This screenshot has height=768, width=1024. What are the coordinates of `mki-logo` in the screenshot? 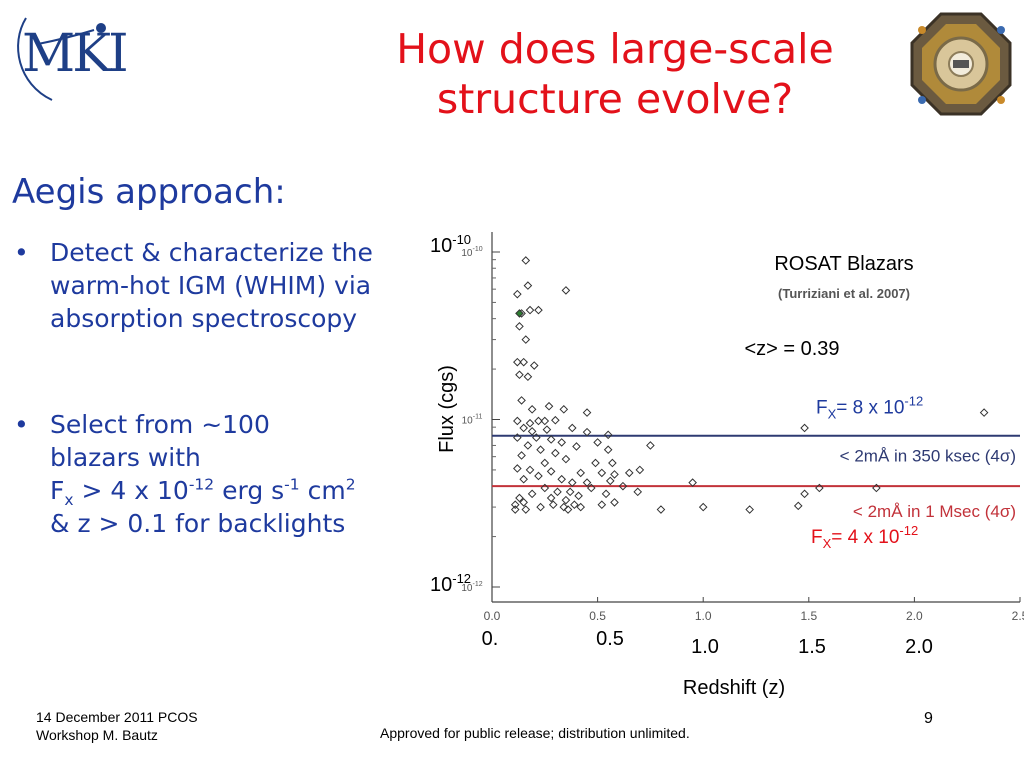 It's located at (61, 59).